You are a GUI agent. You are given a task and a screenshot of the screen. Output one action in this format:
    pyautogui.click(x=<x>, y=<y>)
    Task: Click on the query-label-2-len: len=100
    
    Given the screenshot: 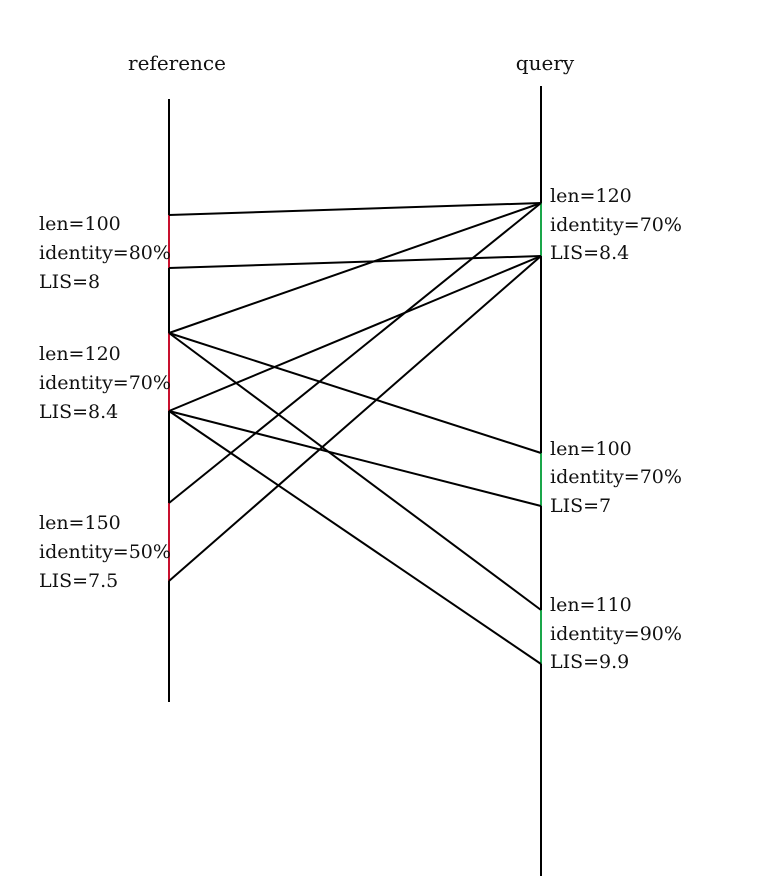 What is the action you would take?
    pyautogui.click(x=591, y=449)
    